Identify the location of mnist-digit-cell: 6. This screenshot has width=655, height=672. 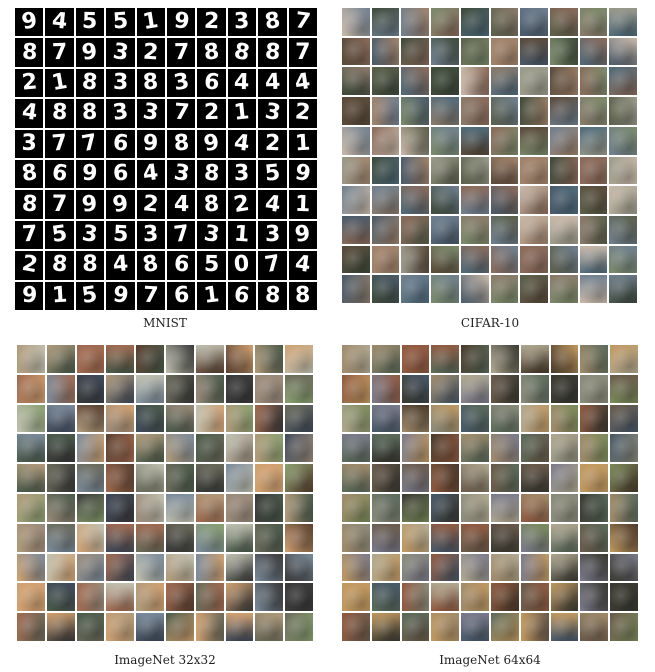
(181, 295).